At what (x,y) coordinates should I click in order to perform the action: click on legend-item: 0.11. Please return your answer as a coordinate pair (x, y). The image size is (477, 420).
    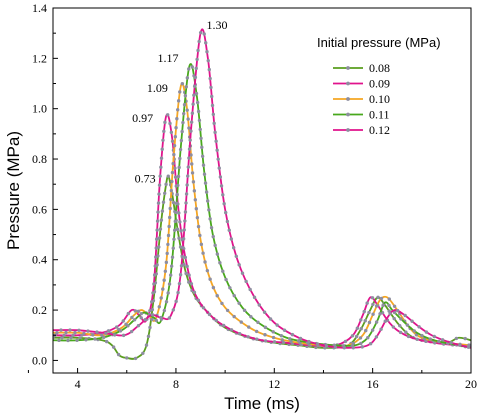
    Looking at the image, I should click on (361, 115).